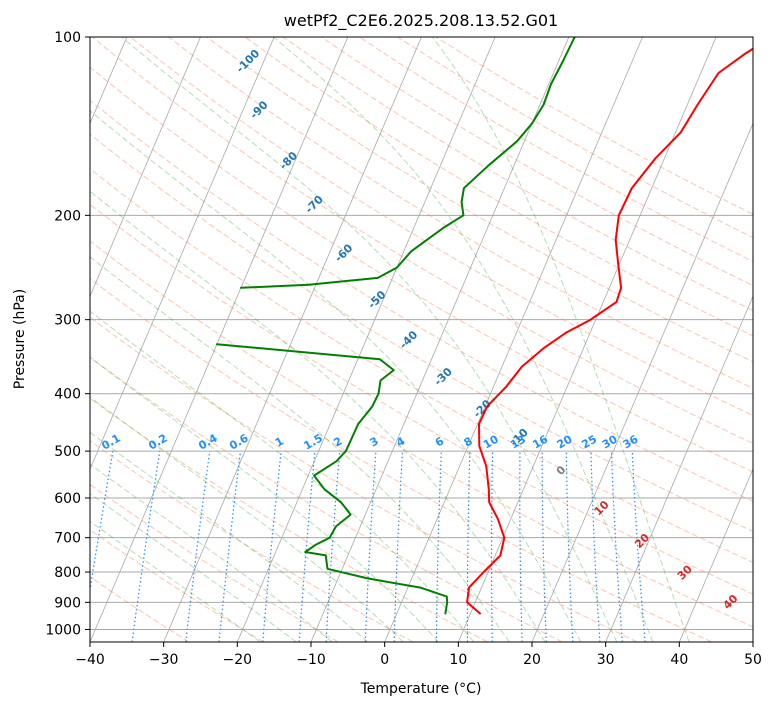 This screenshot has width=775, height=708. What do you see at coordinates (164, 660) in the screenshot?
I see `x-tick-label: −30` at bounding box center [164, 660].